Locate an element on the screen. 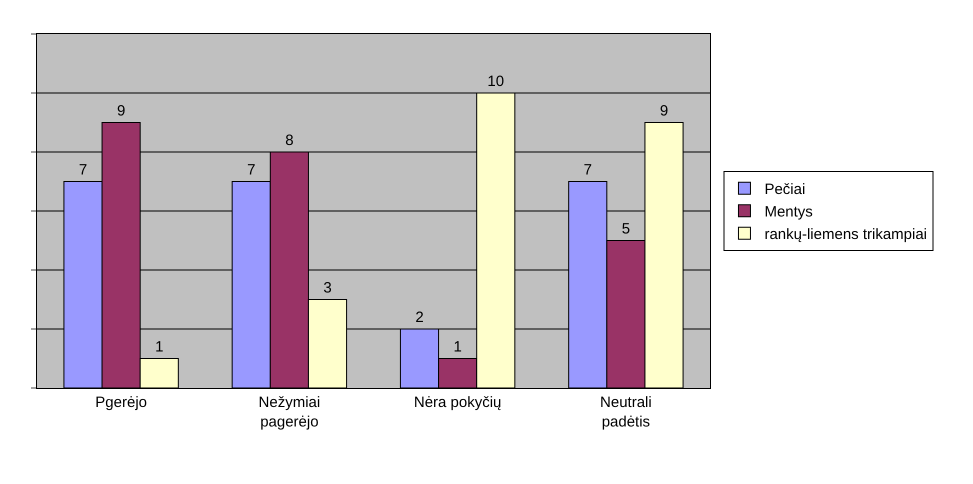  data-label: 2 is located at coordinates (419, 317).